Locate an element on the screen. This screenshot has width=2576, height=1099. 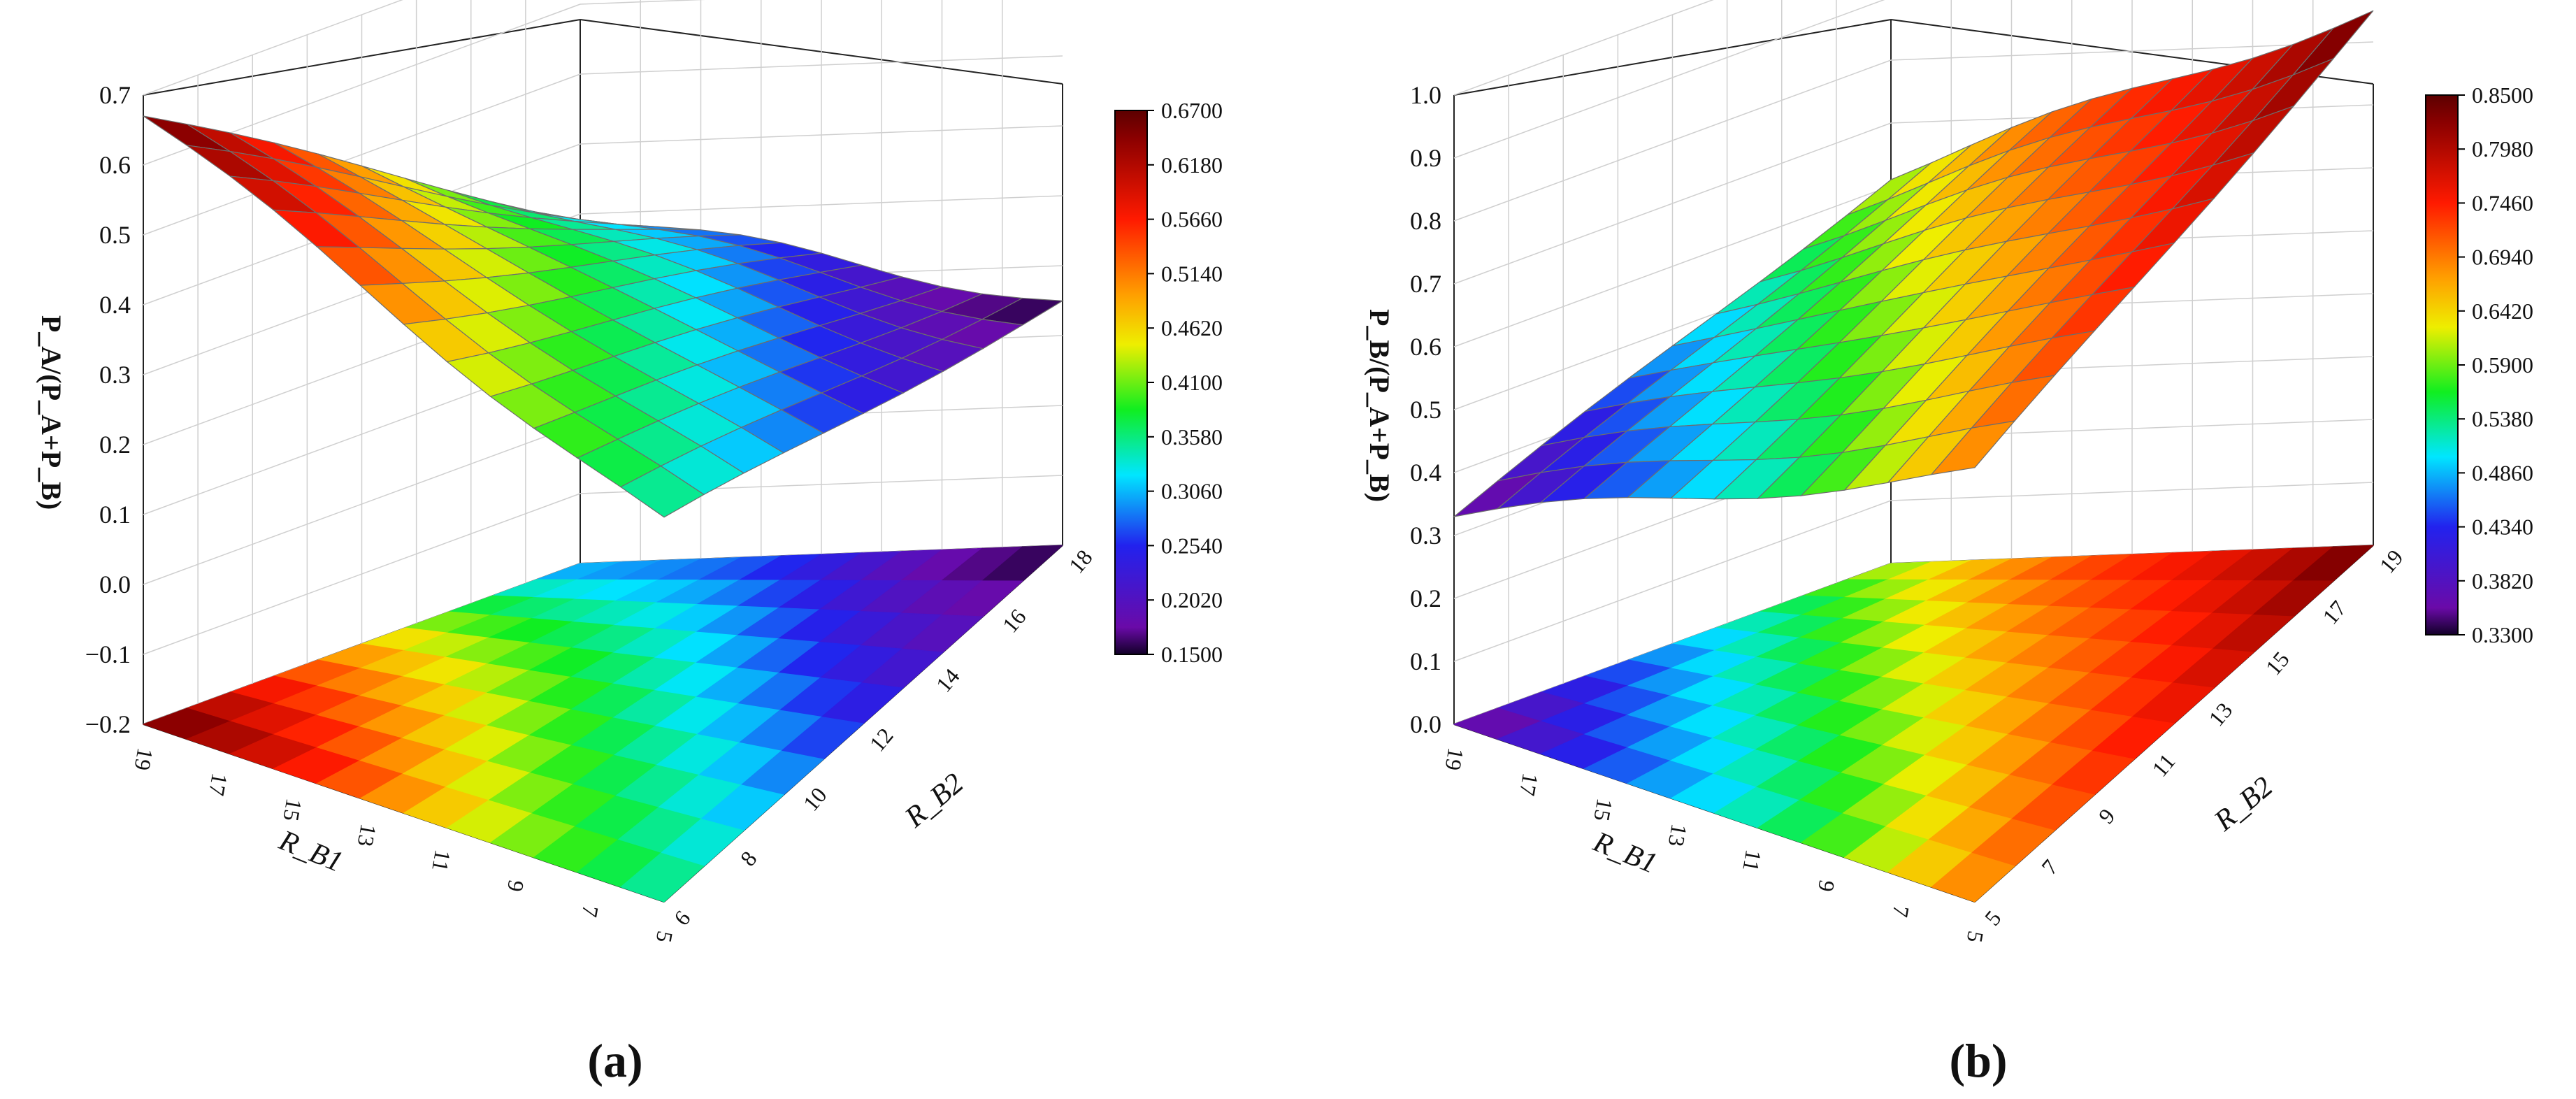
panelb-y-tick-label: 15 is located at coordinates (2277, 663).